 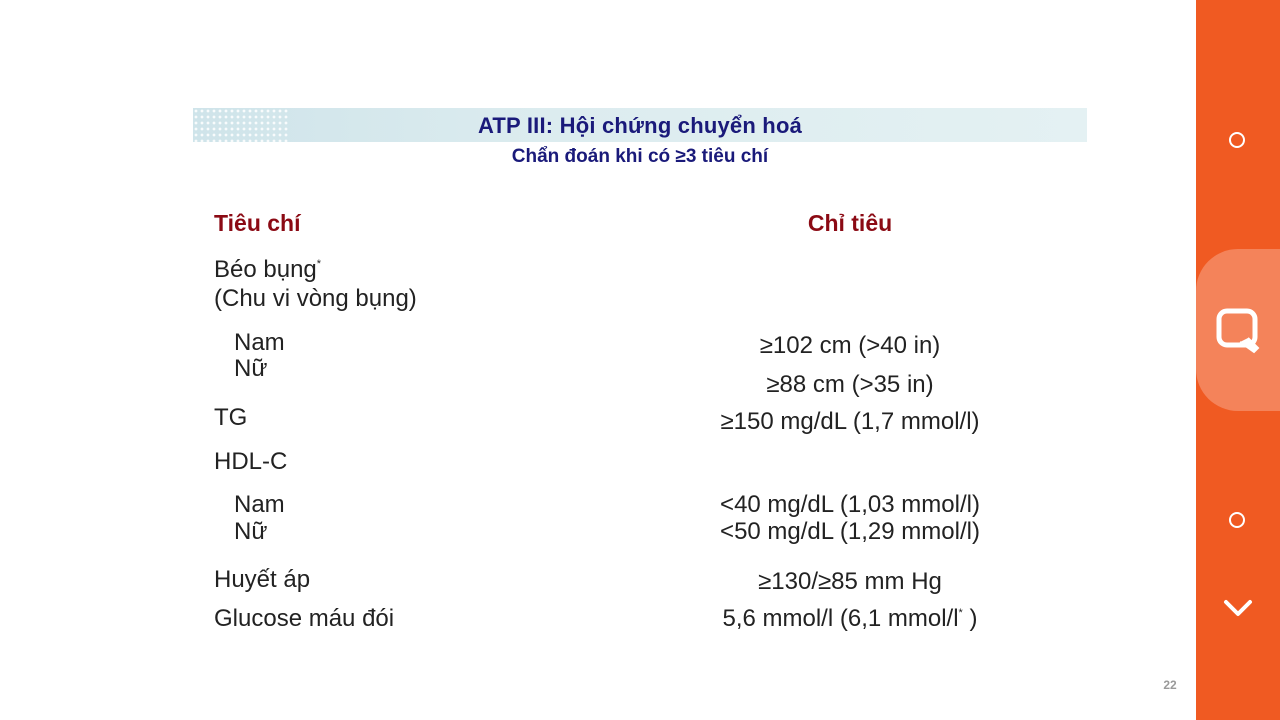 I want to click on page-number: 22, so click(x=1170, y=685).